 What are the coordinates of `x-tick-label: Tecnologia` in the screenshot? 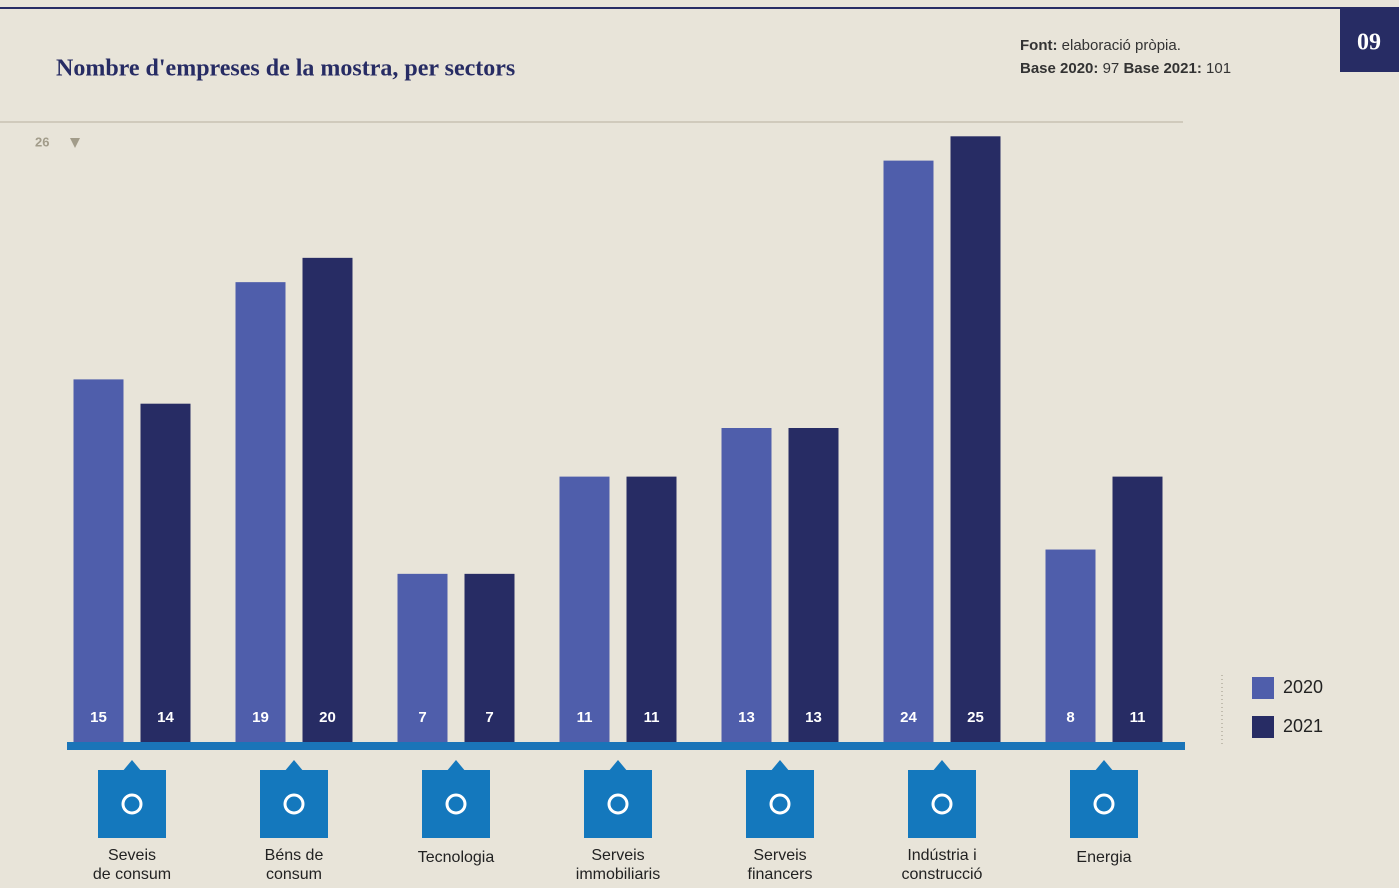 It's located at (456, 857).